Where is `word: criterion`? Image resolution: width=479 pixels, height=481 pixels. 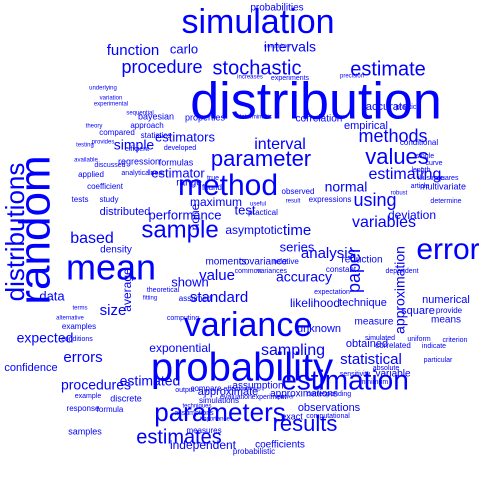 word: criterion is located at coordinates (455, 340).